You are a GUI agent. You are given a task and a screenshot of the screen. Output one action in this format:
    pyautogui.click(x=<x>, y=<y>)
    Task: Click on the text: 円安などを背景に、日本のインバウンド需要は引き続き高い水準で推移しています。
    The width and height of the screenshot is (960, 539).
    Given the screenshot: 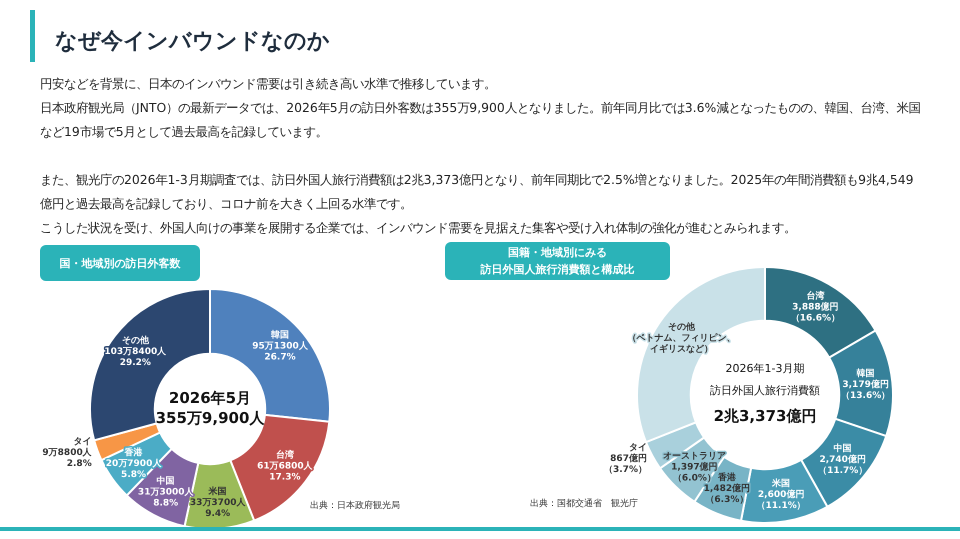 What is the action you would take?
    pyautogui.click(x=268, y=84)
    